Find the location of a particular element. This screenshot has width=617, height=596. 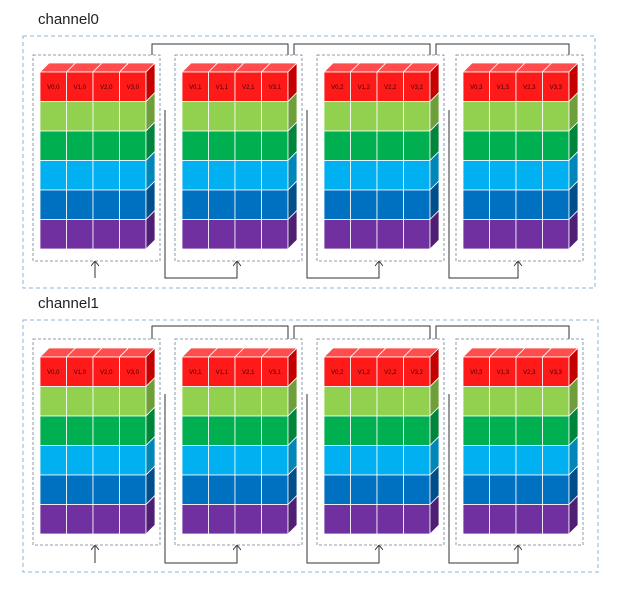

cell-label: V1,3 is located at coordinates (503, 88).